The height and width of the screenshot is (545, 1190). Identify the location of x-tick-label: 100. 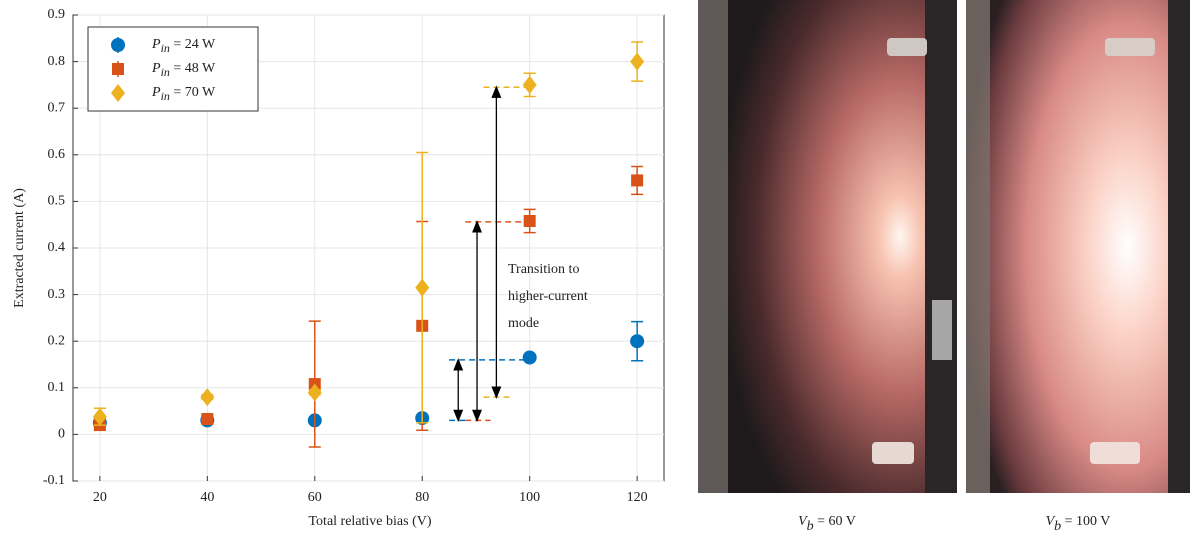
(529, 497).